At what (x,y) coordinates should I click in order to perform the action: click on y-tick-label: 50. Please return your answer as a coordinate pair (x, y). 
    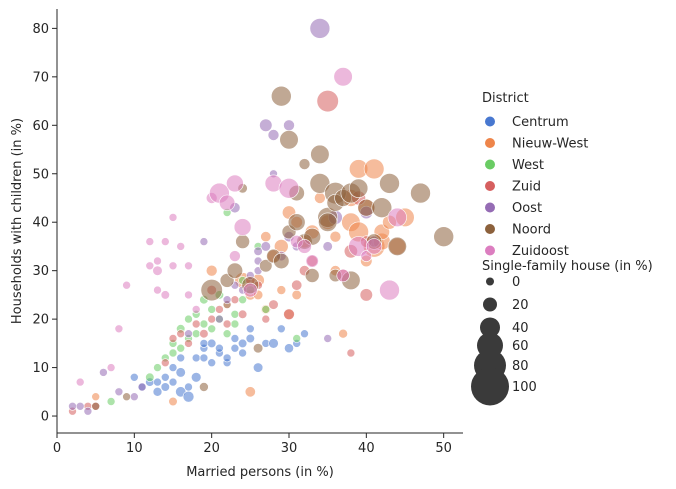
    Looking at the image, I should click on (40, 174).